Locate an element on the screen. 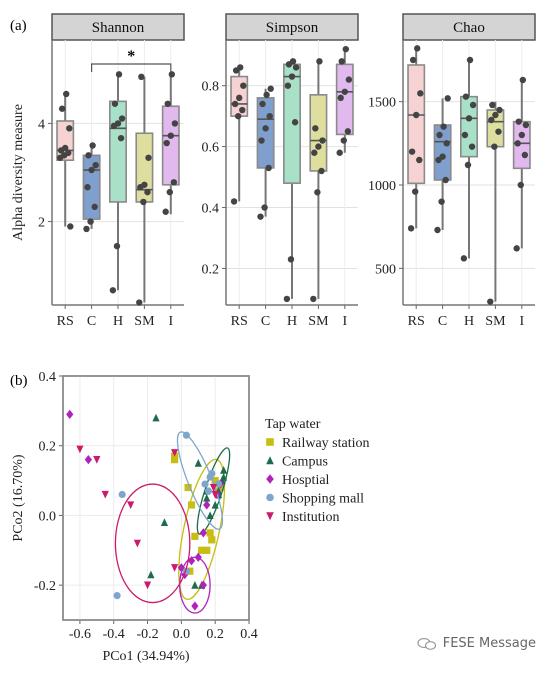  box-body is located at coordinates (416, 124).